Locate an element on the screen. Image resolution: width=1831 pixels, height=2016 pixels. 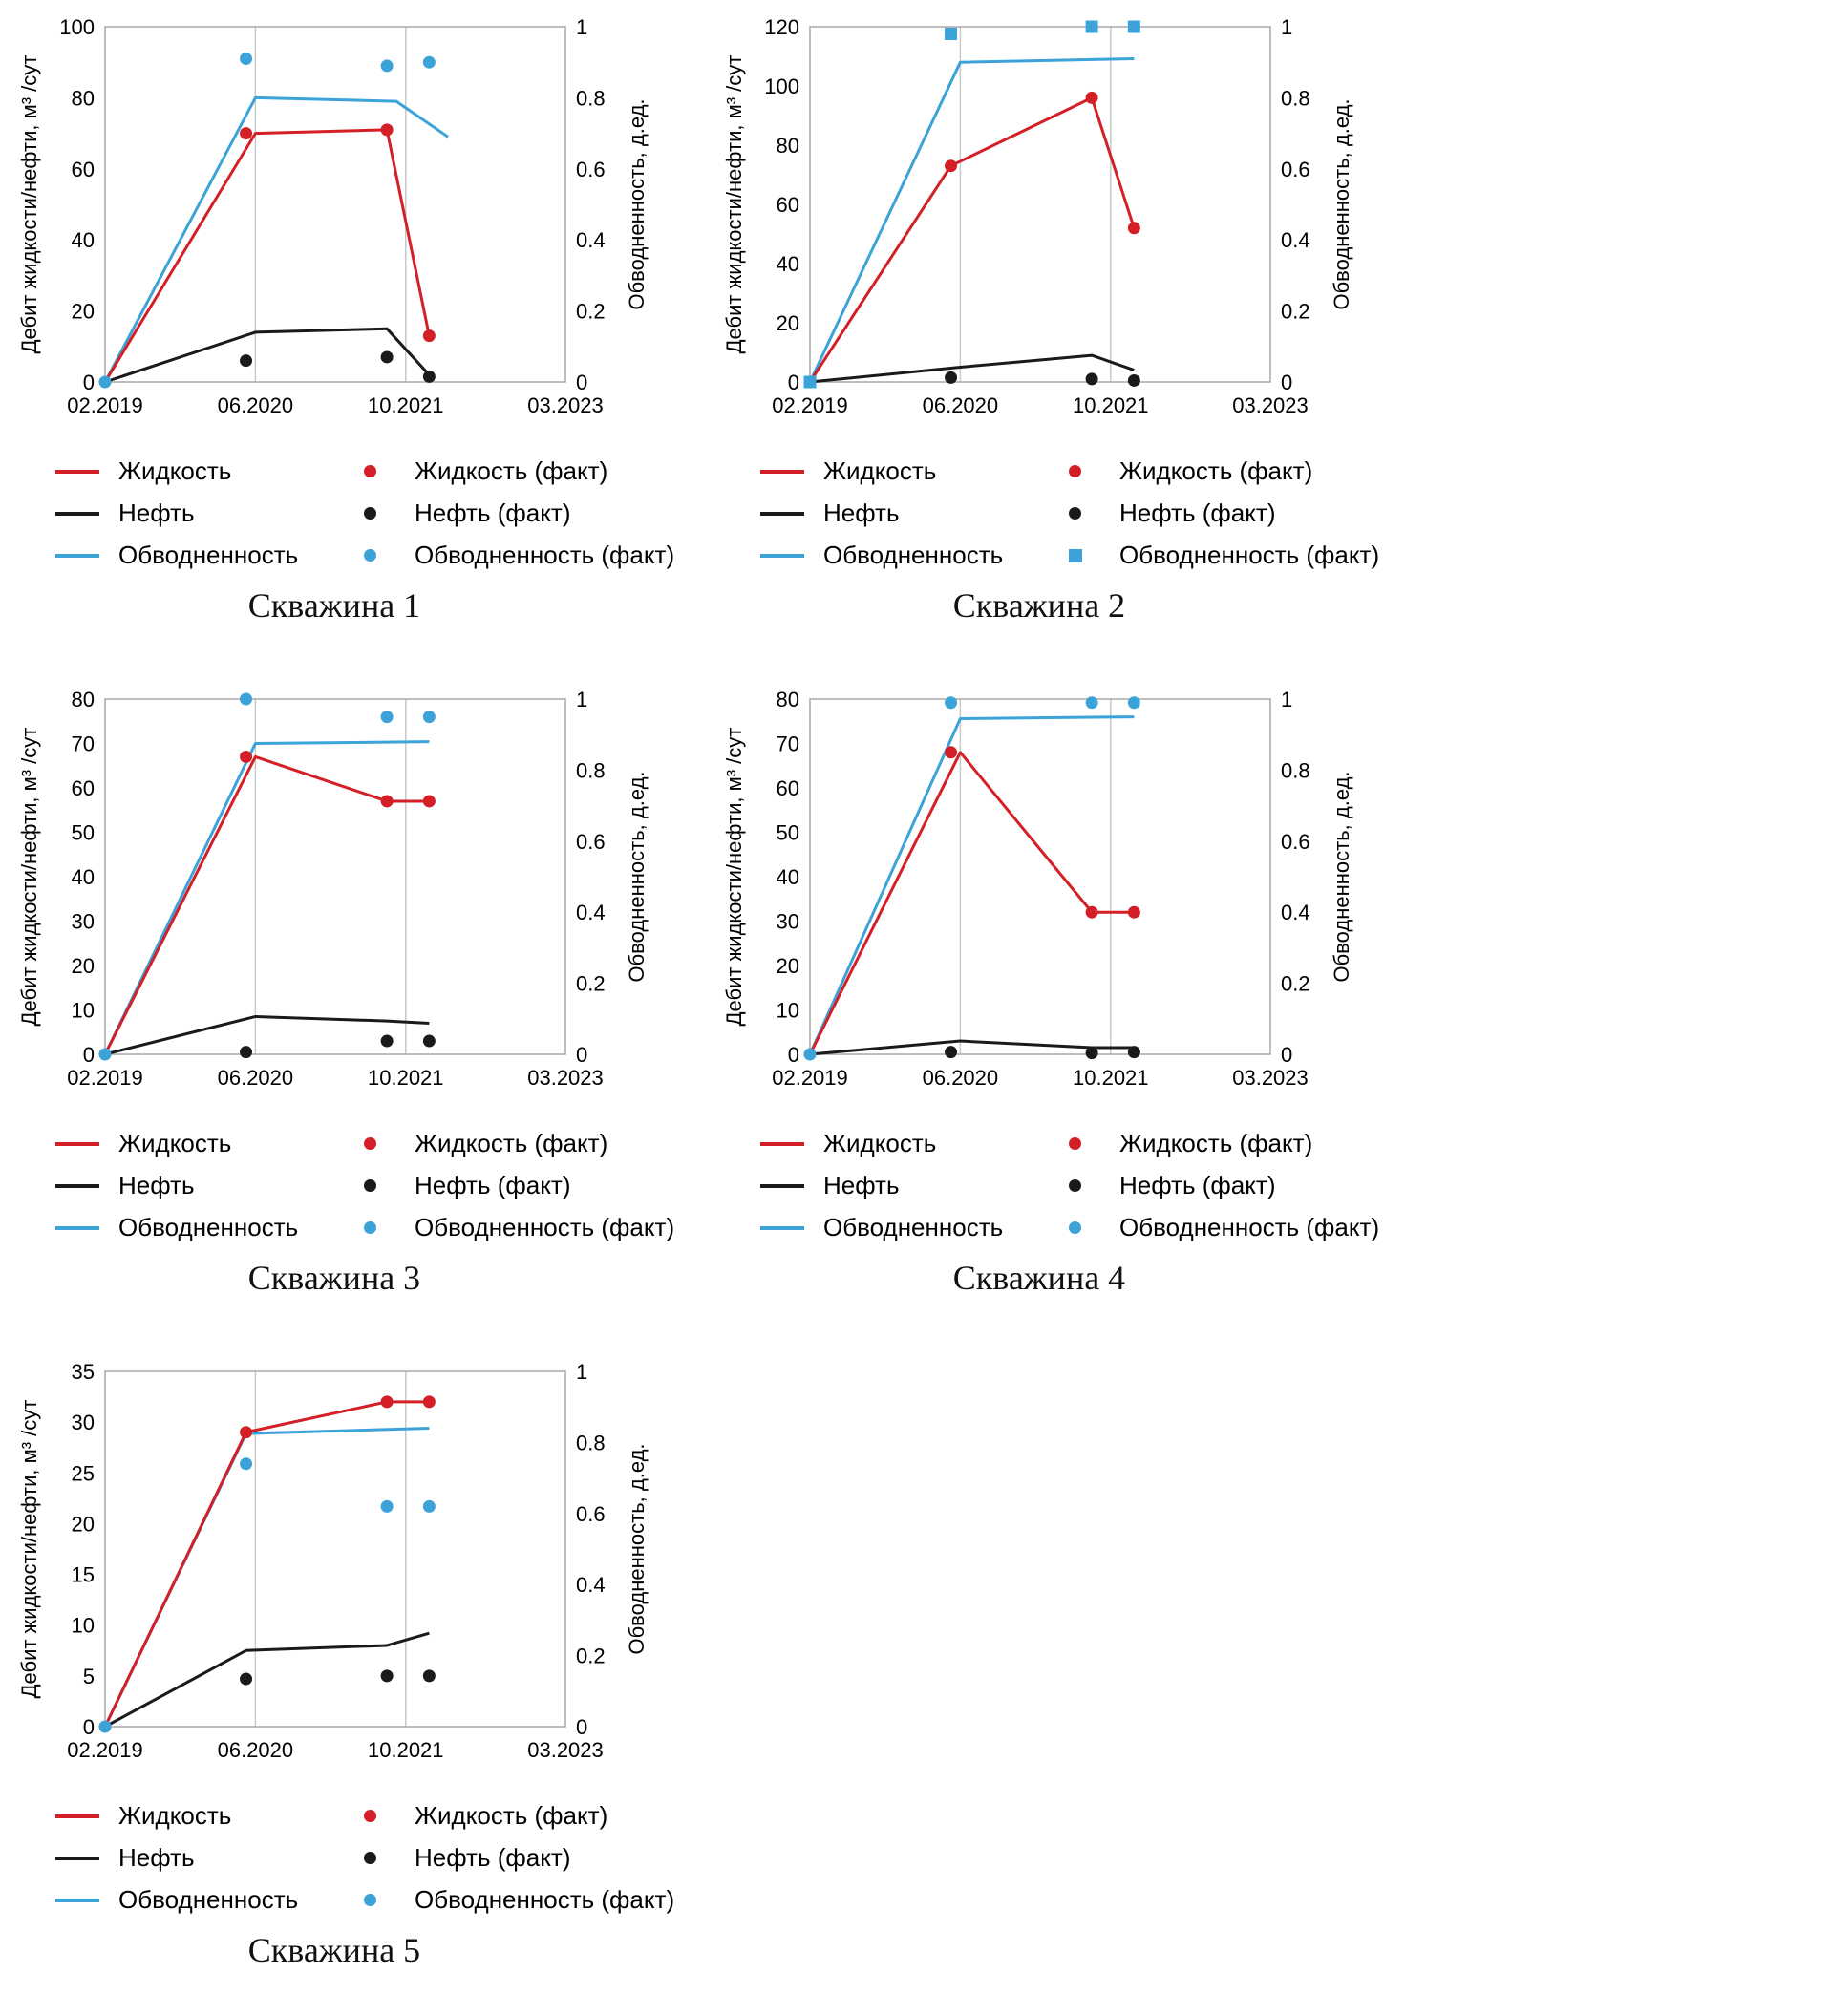
well-3-title: Скважина 3 is located at coordinates (334, 1278).